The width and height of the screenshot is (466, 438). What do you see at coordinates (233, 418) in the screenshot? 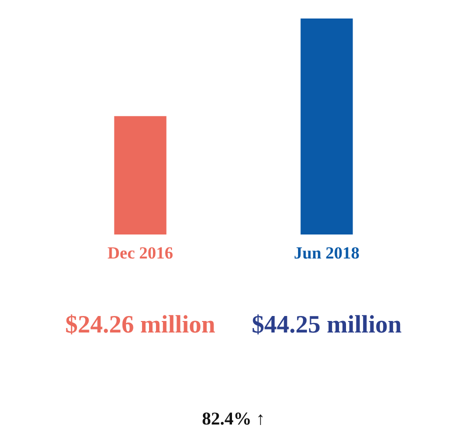
I see `text: 82.4% ↑` at bounding box center [233, 418].